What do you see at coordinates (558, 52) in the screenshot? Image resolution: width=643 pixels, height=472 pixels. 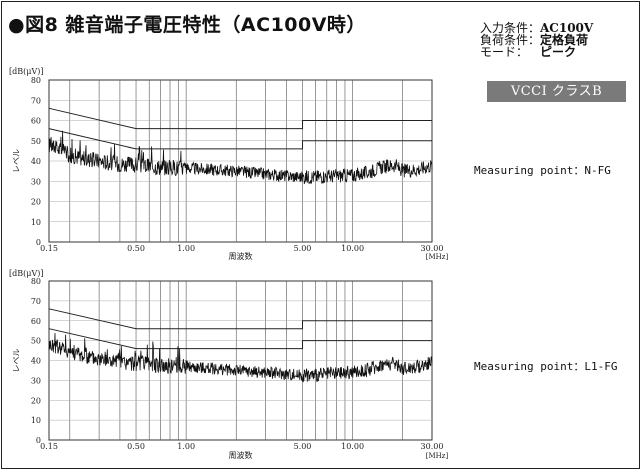 I see `condition-value: ピーク` at bounding box center [558, 52].